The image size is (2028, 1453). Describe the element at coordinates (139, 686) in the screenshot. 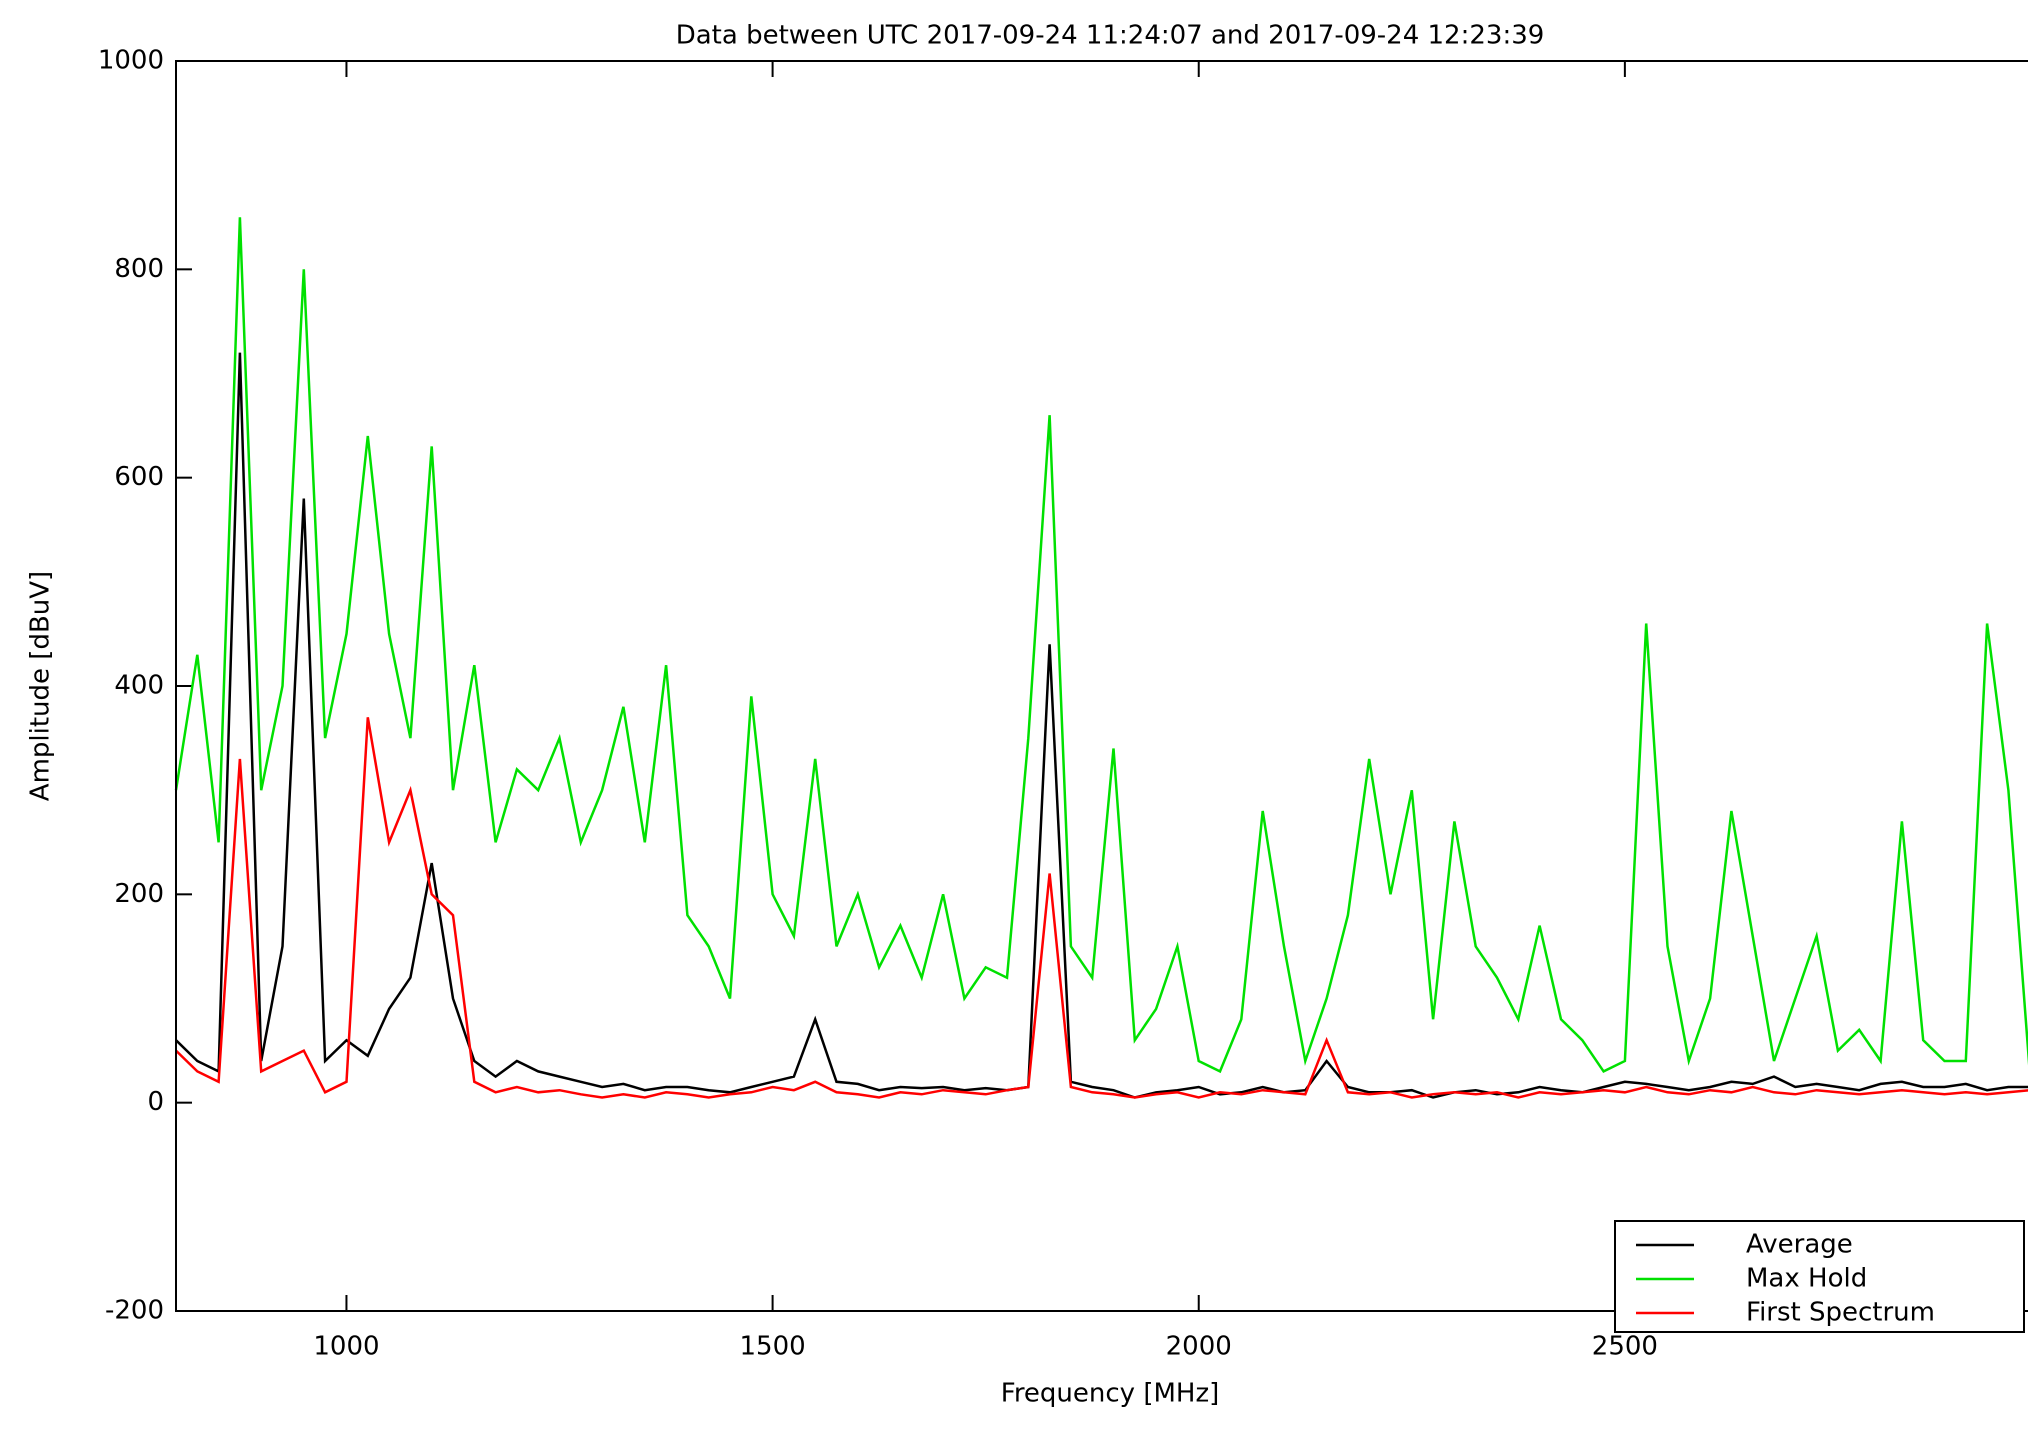

I see `y-tick-label: 400` at that location.